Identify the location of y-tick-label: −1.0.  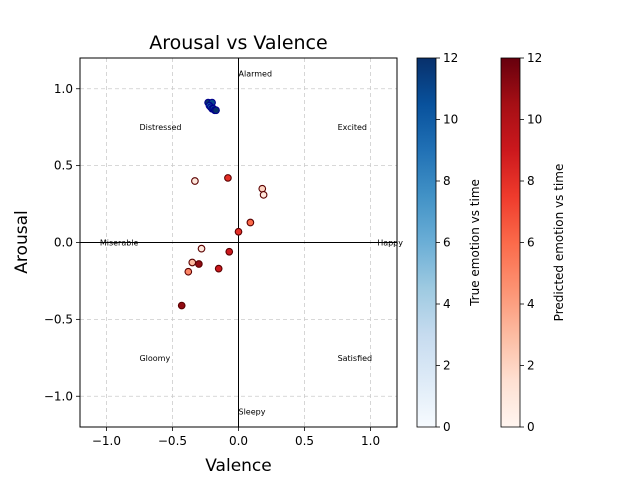
(58, 396).